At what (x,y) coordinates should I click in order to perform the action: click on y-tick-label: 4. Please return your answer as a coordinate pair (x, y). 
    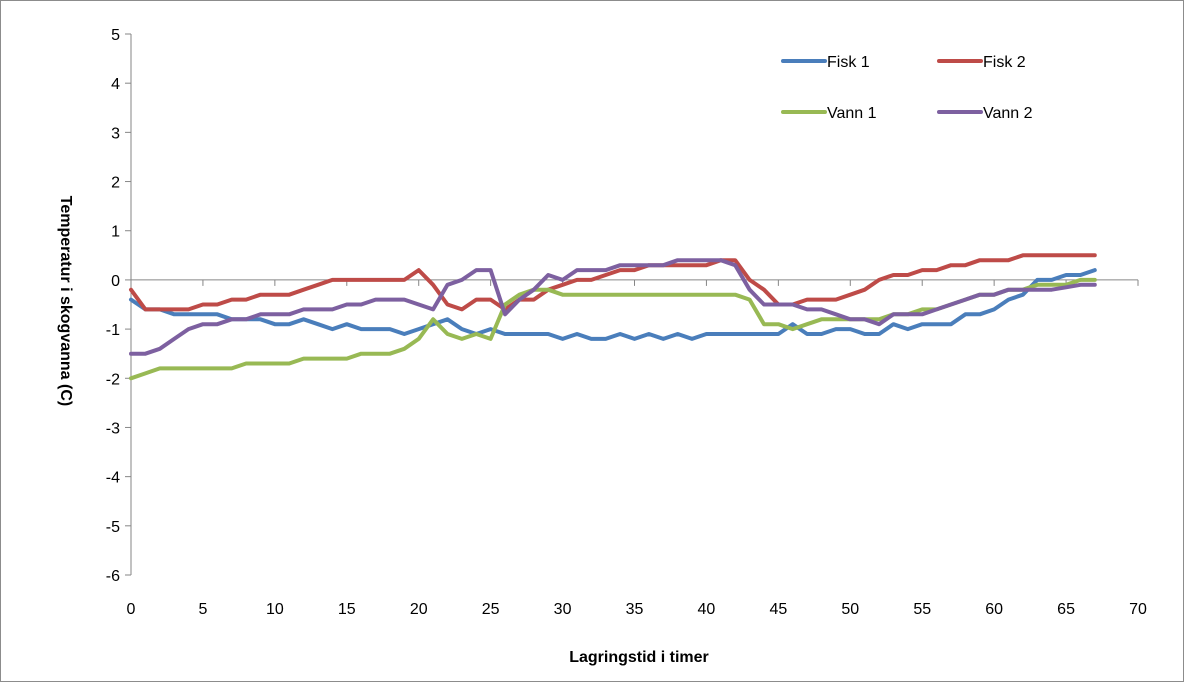
    Looking at the image, I should click on (115, 84).